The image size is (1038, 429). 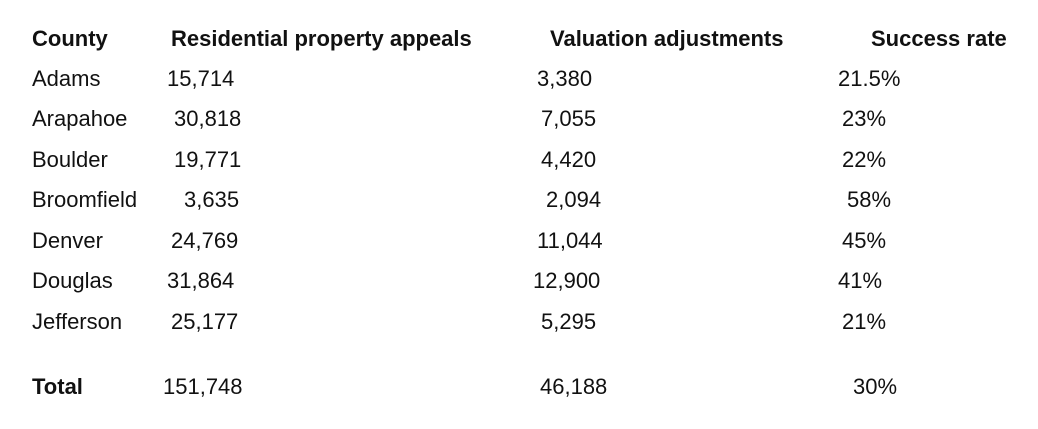 What do you see at coordinates (205, 321) in the screenshot?
I see `data-cell: 25,177` at bounding box center [205, 321].